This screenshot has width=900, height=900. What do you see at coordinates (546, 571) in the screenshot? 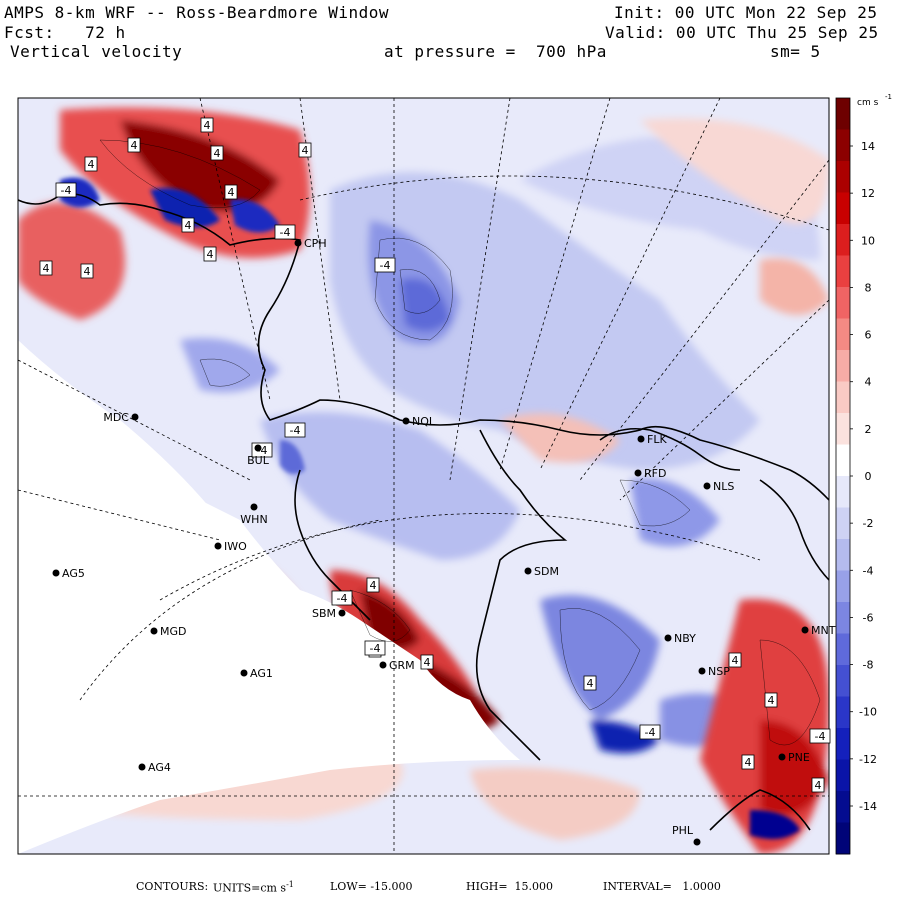
I see `station-label: SDM` at bounding box center [546, 571].